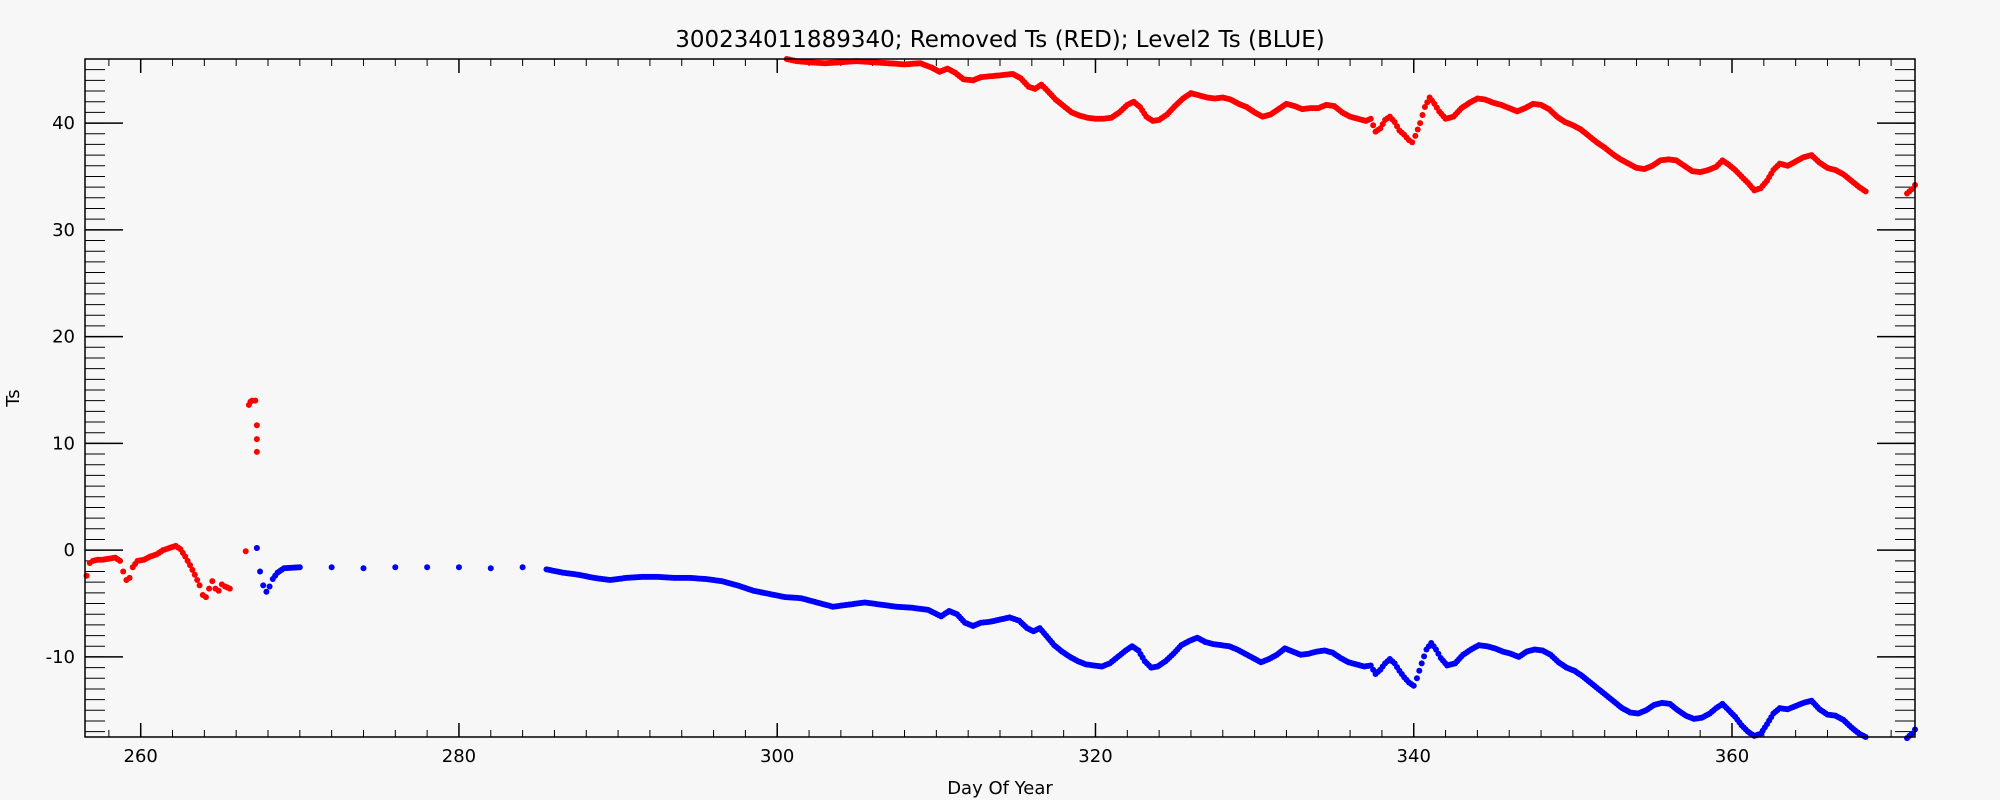  What do you see at coordinates (1732, 756) in the screenshot?
I see `x-tick-label: 360` at bounding box center [1732, 756].